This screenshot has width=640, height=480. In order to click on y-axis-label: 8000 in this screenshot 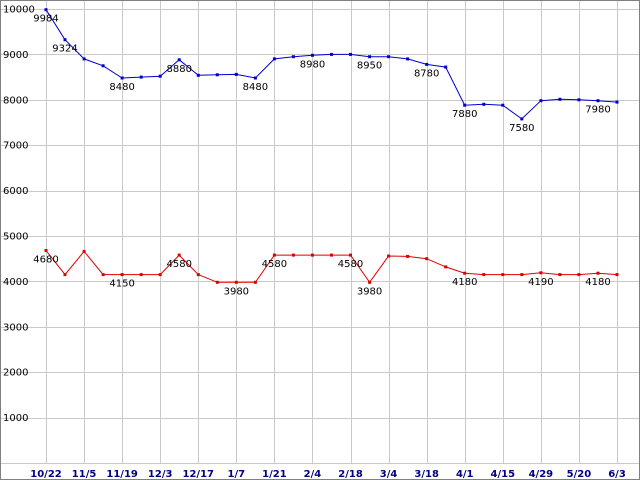, I will do `click(15, 100)`.